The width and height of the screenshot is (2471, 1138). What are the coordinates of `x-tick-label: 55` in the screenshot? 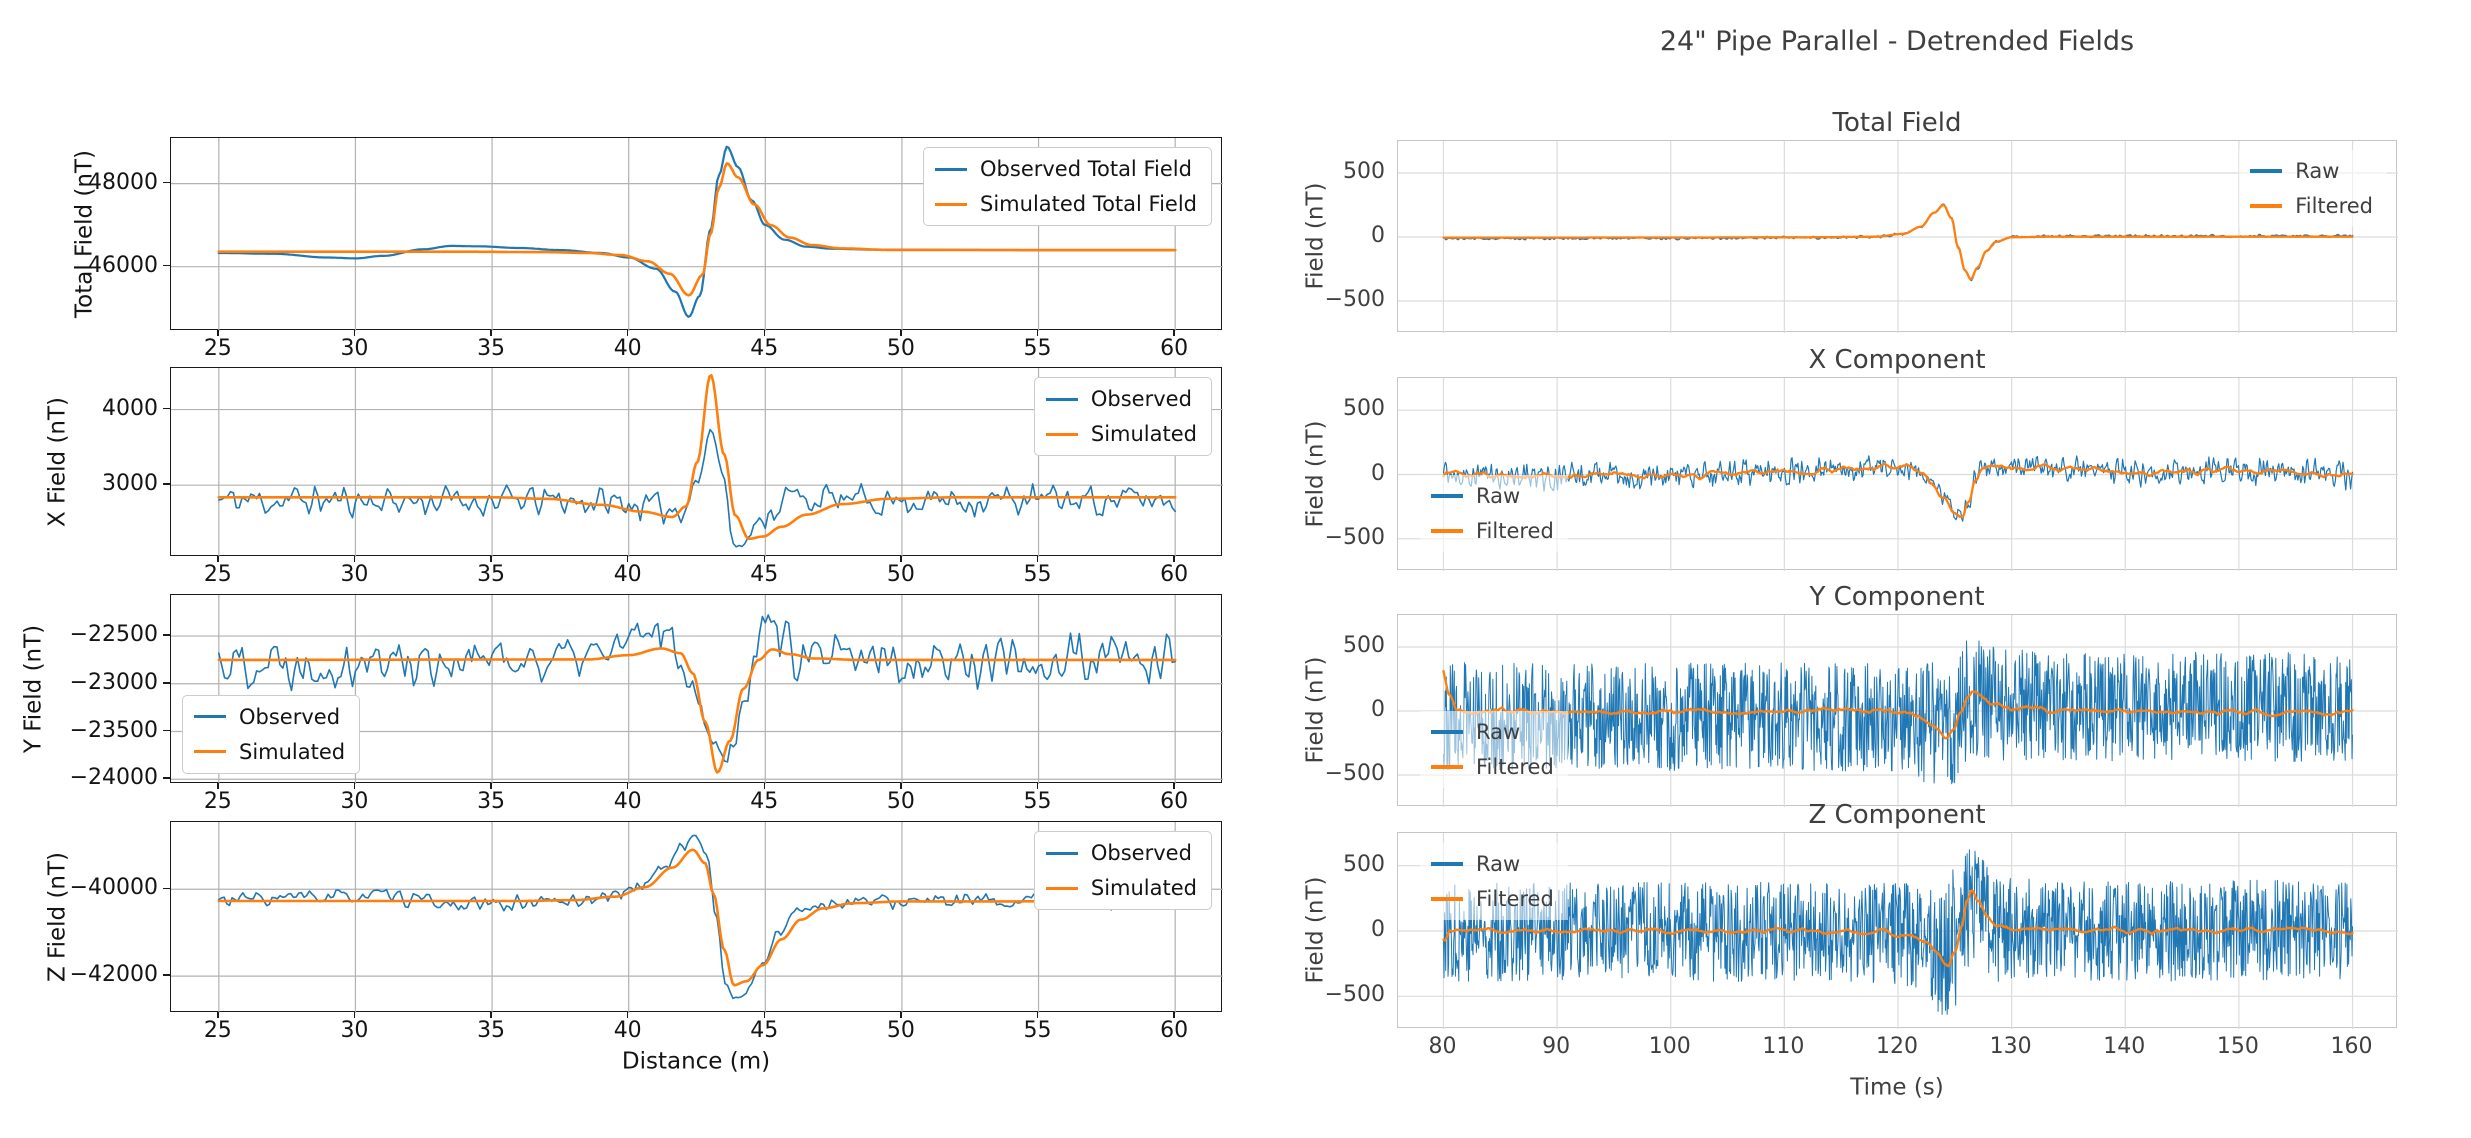 It's located at (1037, 801).